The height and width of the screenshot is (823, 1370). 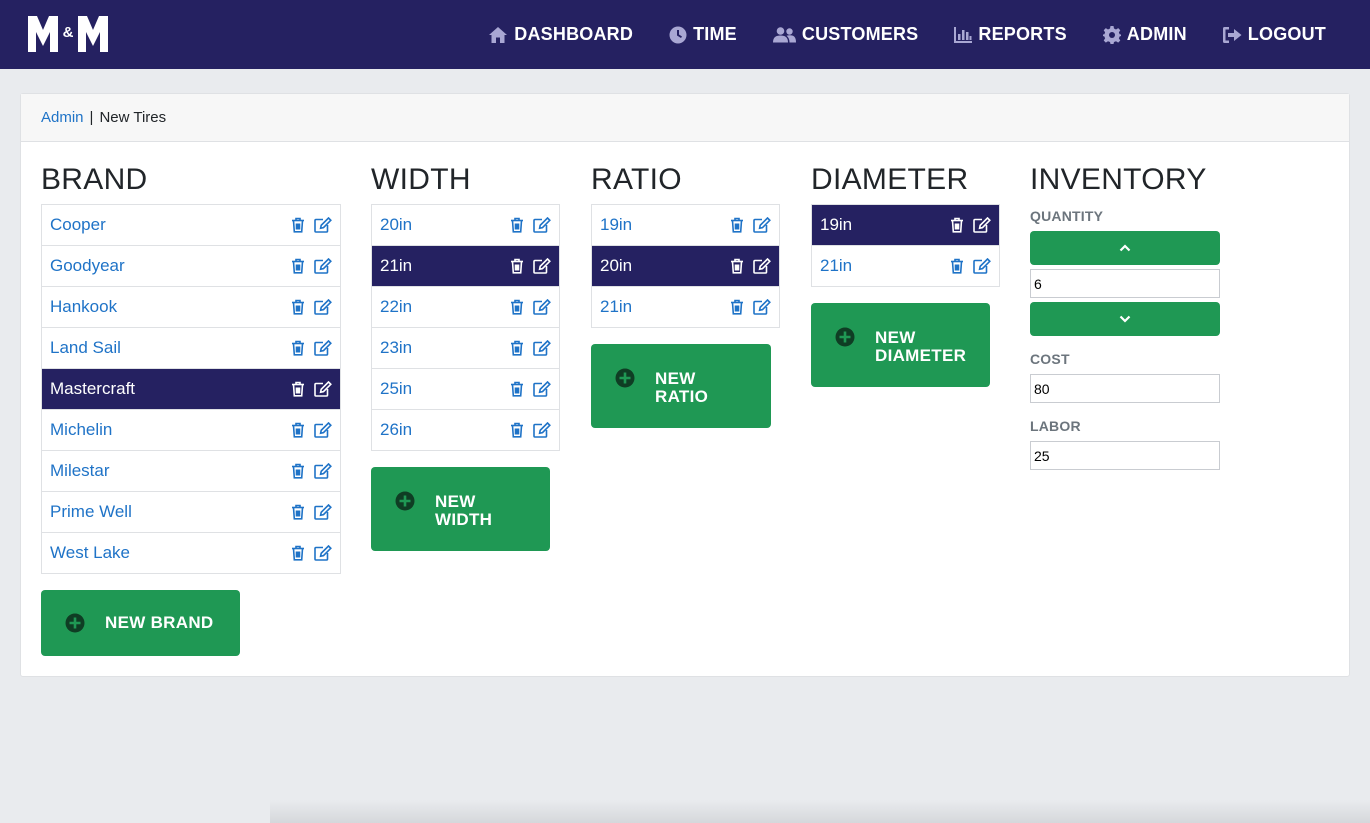 What do you see at coordinates (465, 430) in the screenshot?
I see `width-list-item: 26in` at bounding box center [465, 430].